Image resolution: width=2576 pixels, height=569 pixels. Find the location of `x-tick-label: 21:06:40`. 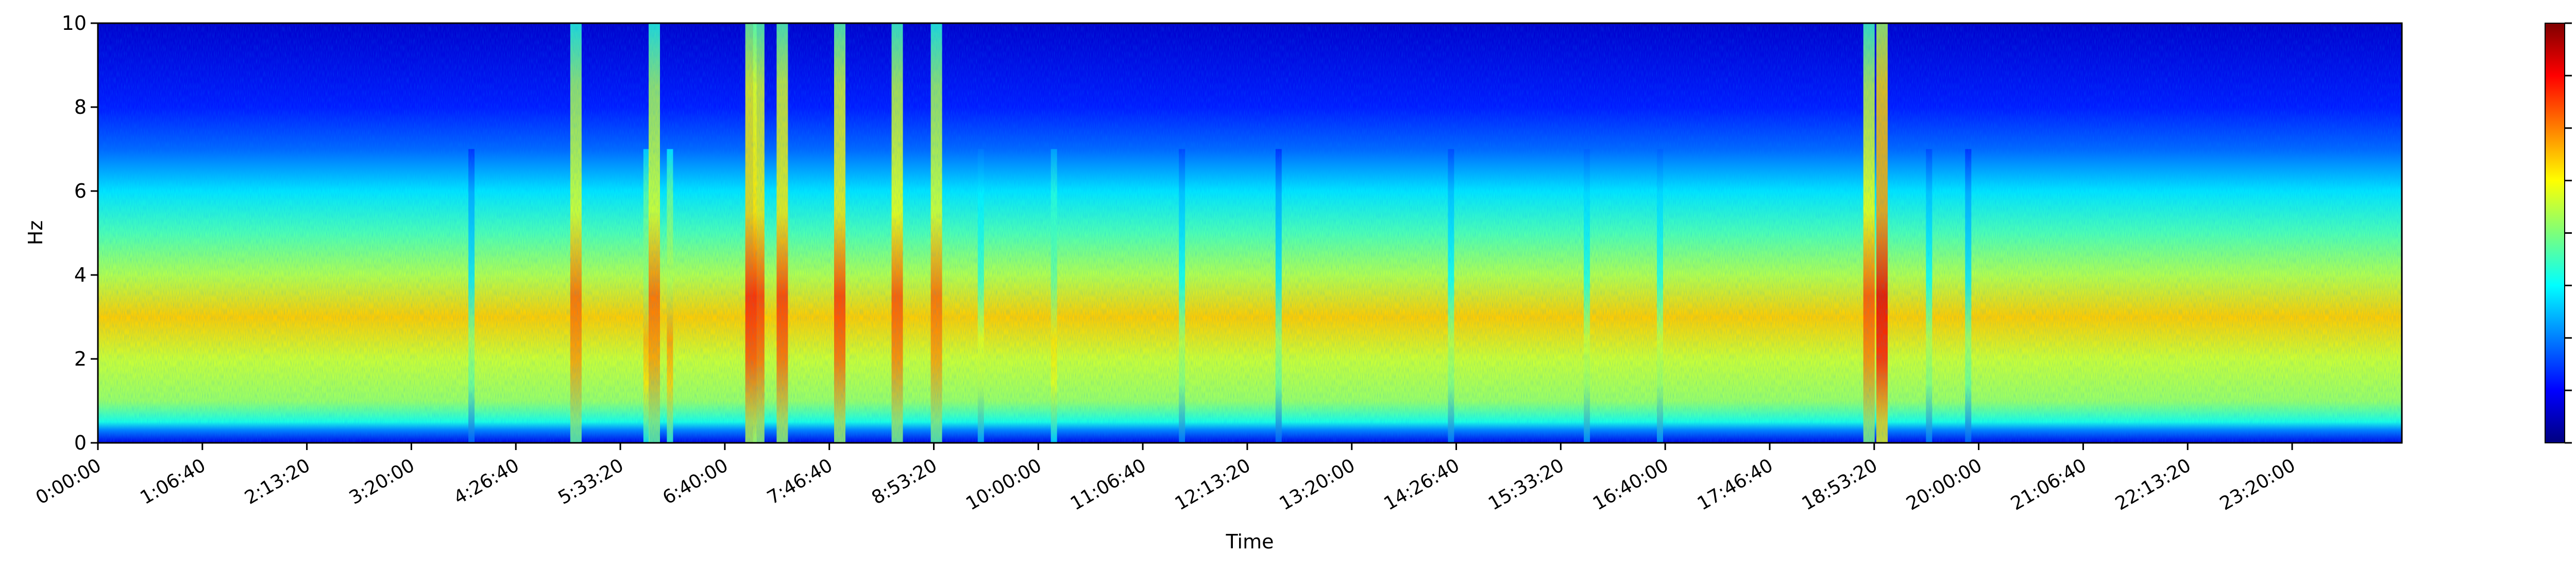

x-tick-label: 21:06:40 is located at coordinates (2048, 484).